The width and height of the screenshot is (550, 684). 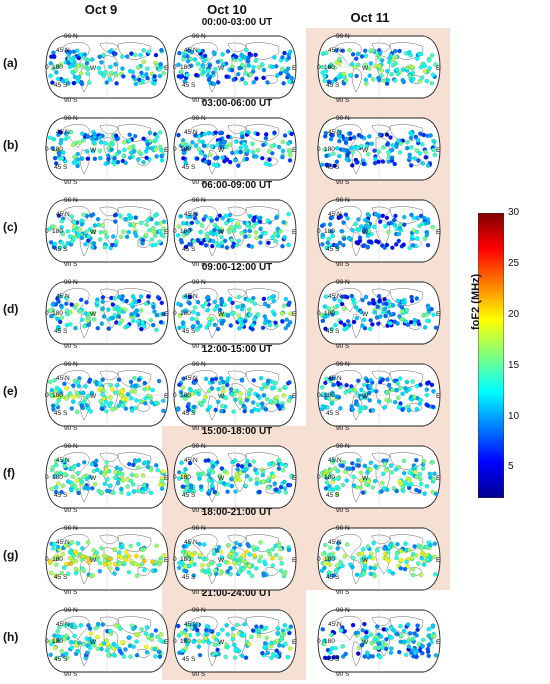 I want to click on map-axis-label: E, so click(x=166, y=642).